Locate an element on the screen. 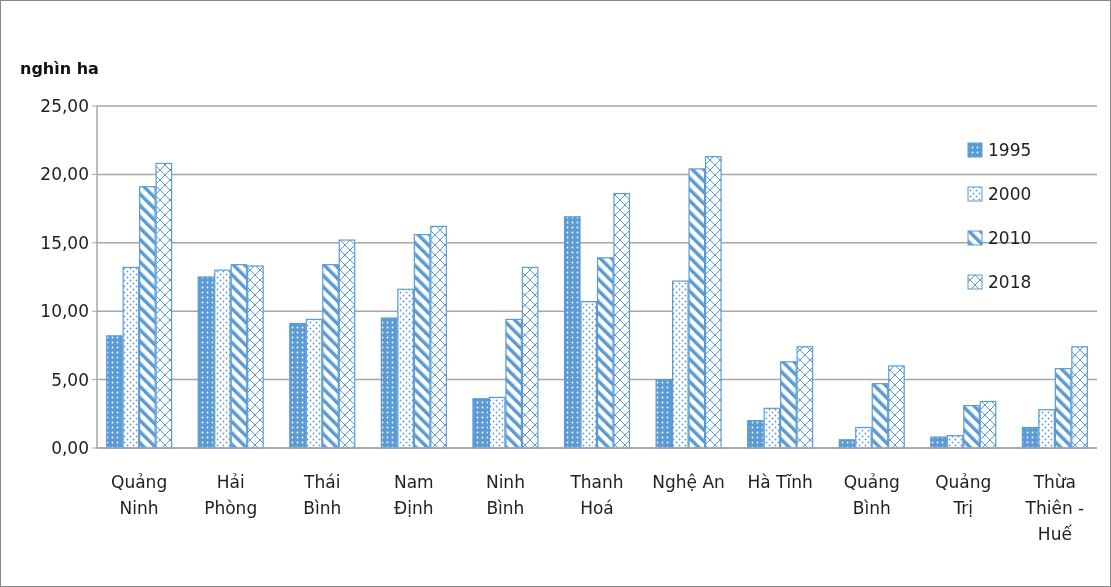  x-tick-label: Nghệ An is located at coordinates (688, 482).